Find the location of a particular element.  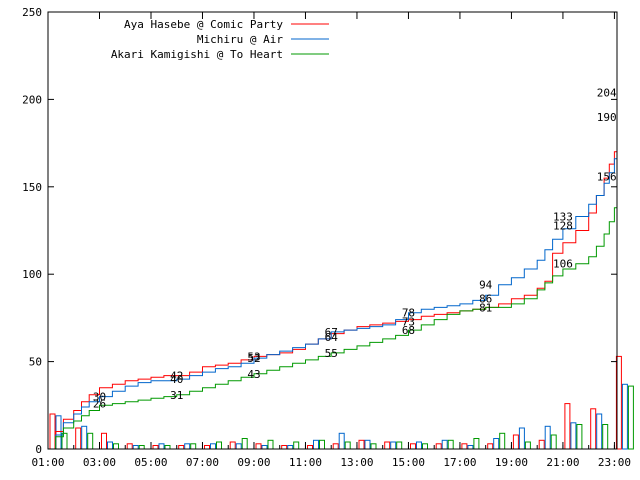

data-label: 73 is located at coordinates (408, 321).